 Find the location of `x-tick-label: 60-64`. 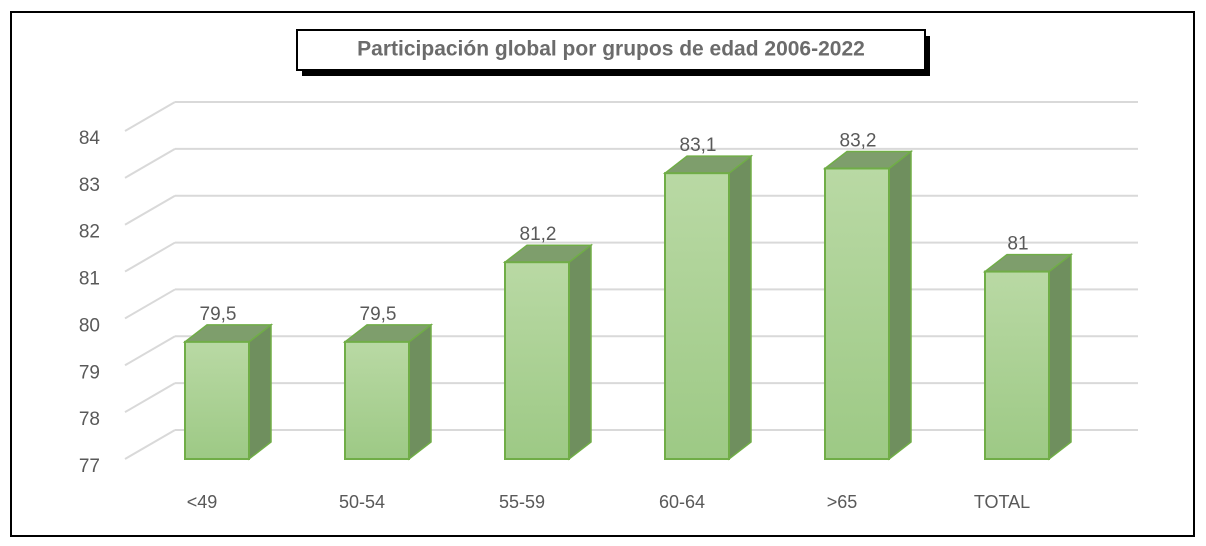

x-tick-label: 60-64 is located at coordinates (682, 502).